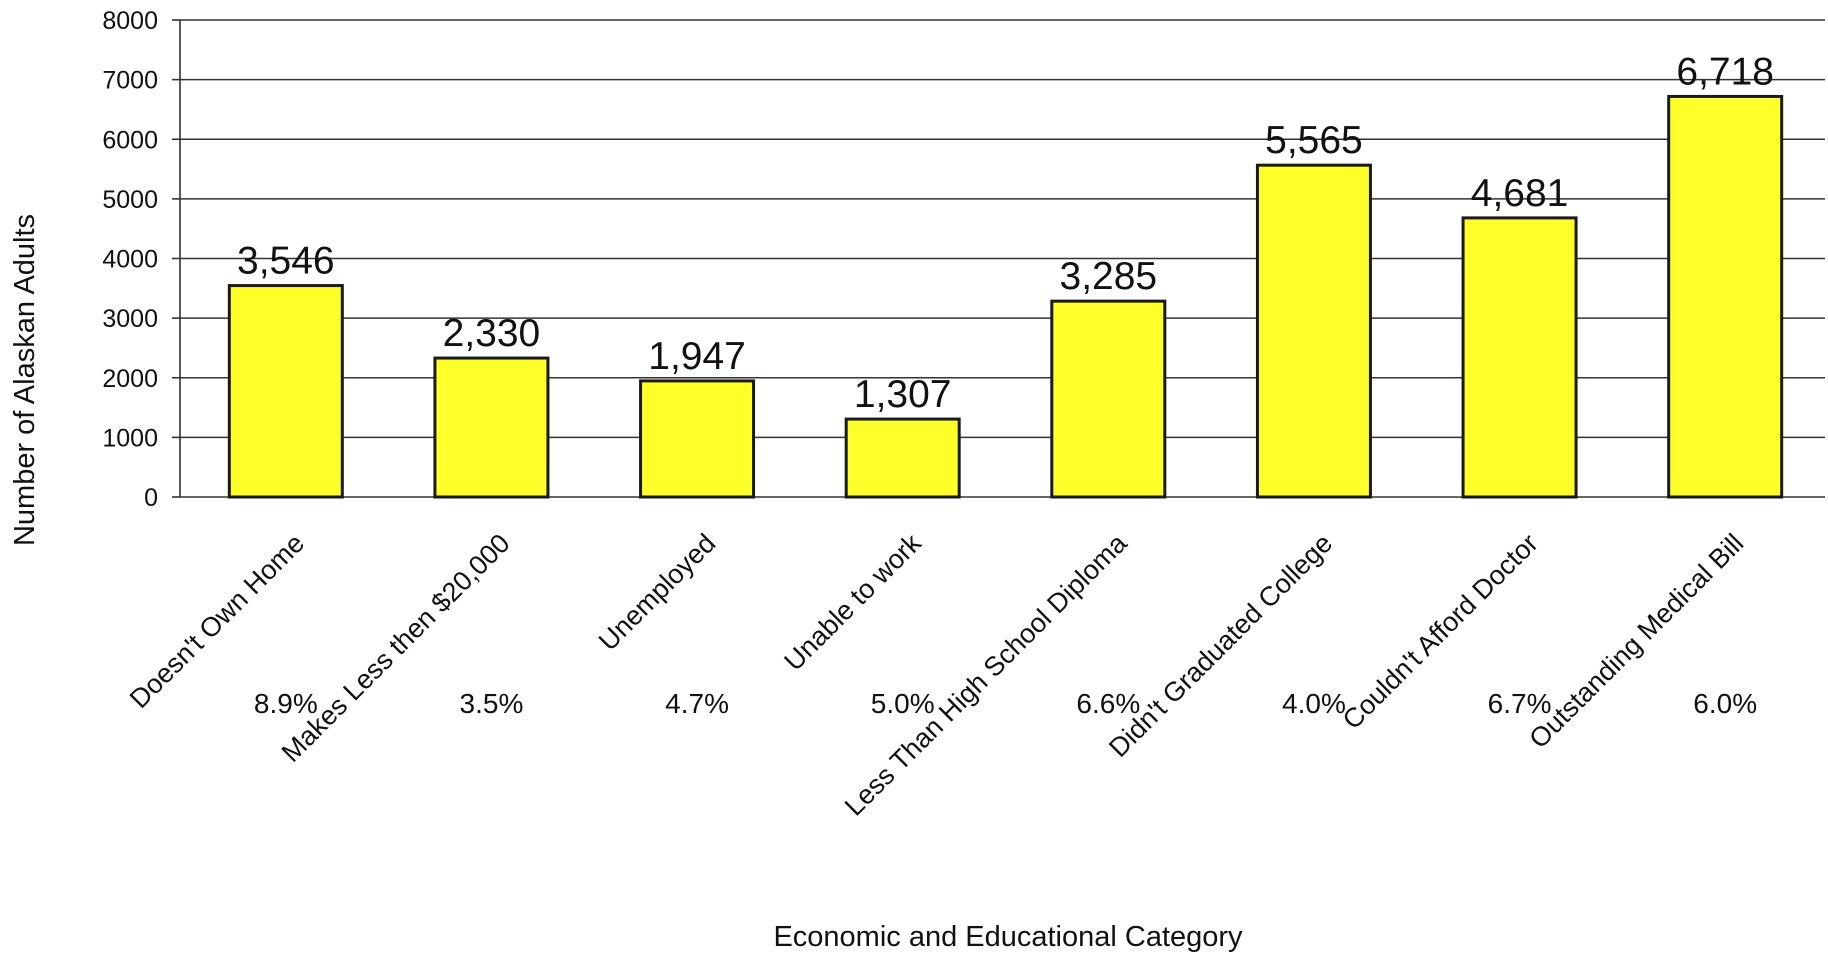 Image resolution: width=1828 pixels, height=953 pixels. Describe the element at coordinates (657, 592) in the screenshot. I see `category-label: Unemployed` at that location.